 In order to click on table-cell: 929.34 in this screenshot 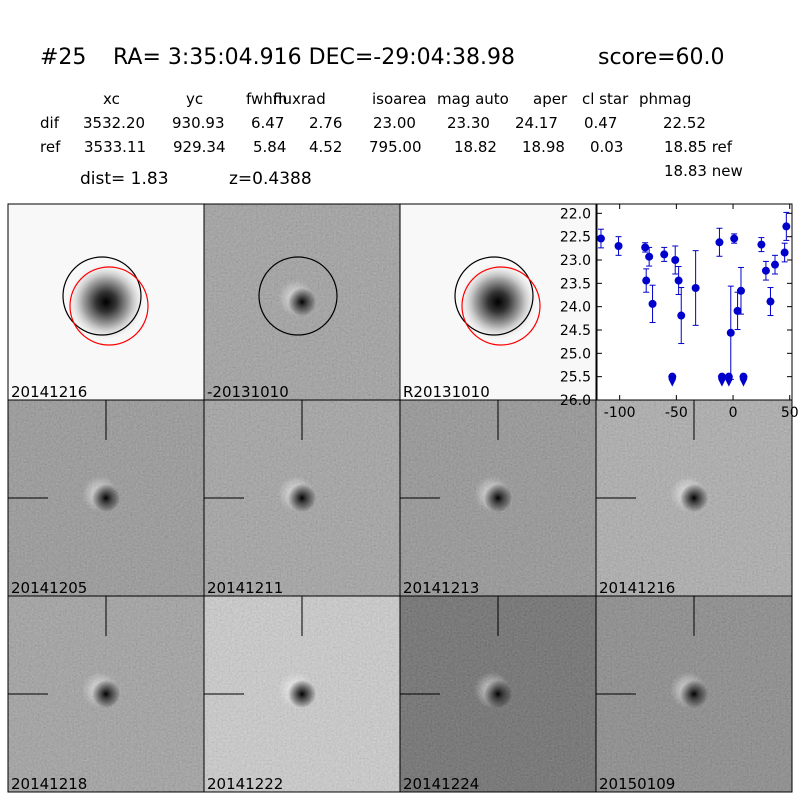, I will do `click(199, 147)`.